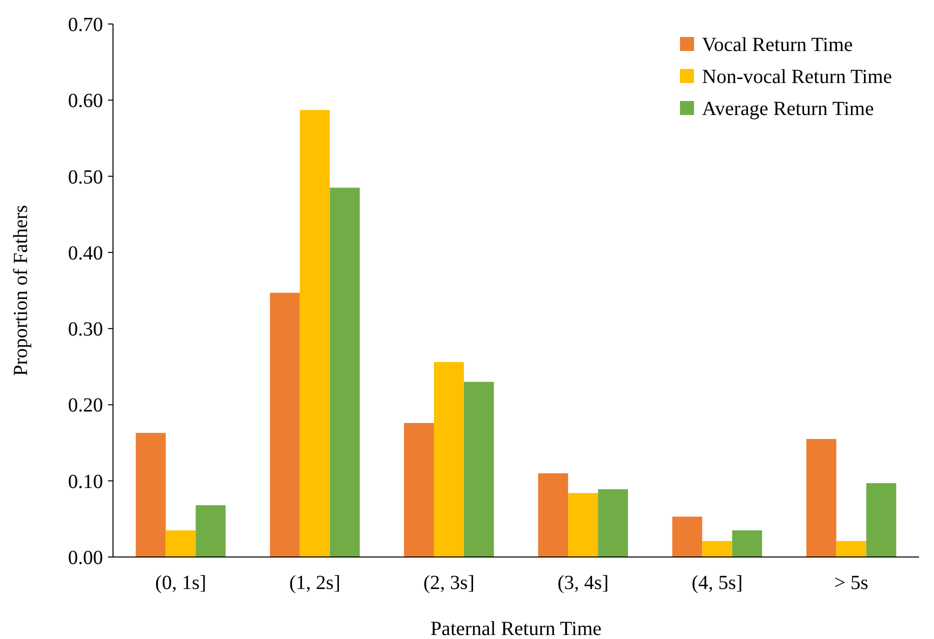 The image size is (934, 639). What do you see at coordinates (788, 109) in the screenshot?
I see `legend-label: Average Return Time` at bounding box center [788, 109].